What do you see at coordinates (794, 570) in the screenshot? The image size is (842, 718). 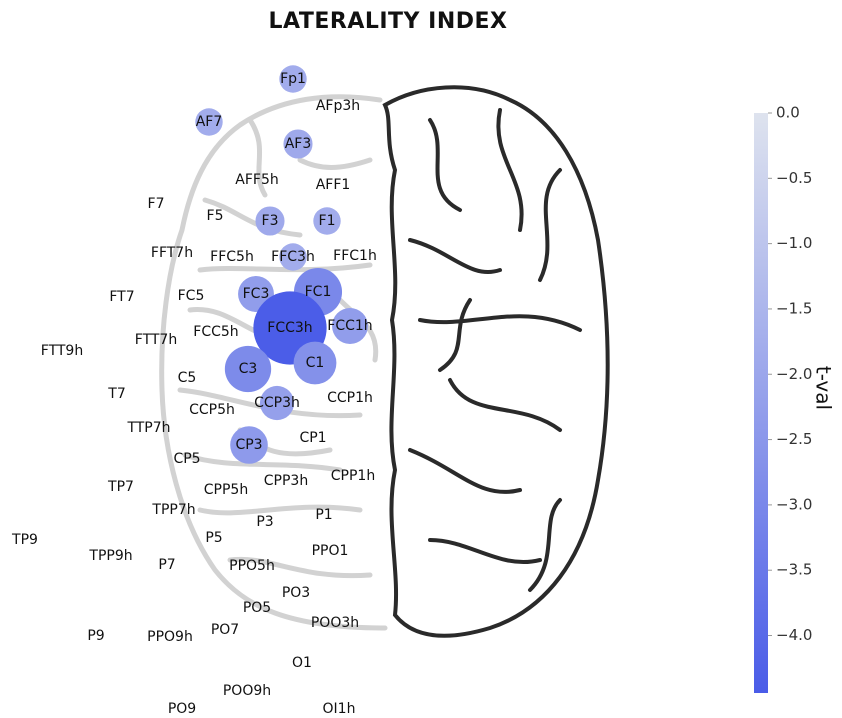 I see `colorbar-tick-label: −3.5` at bounding box center [794, 570].